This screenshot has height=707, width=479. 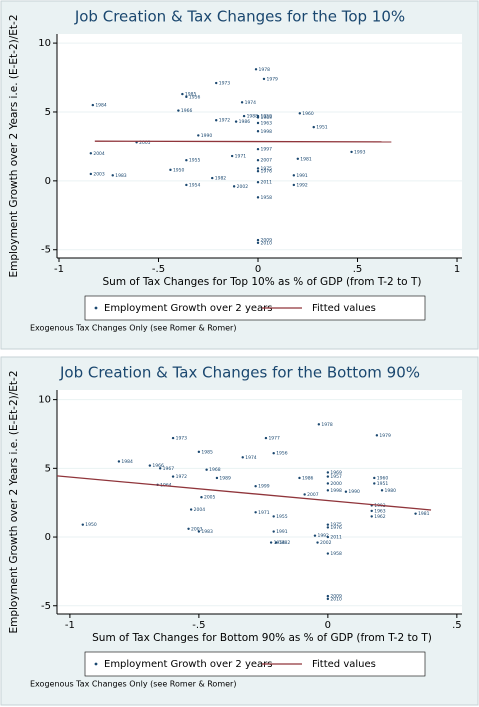 What do you see at coordinates (91, 525) in the screenshot?
I see `point-label: 1950` at bounding box center [91, 525].